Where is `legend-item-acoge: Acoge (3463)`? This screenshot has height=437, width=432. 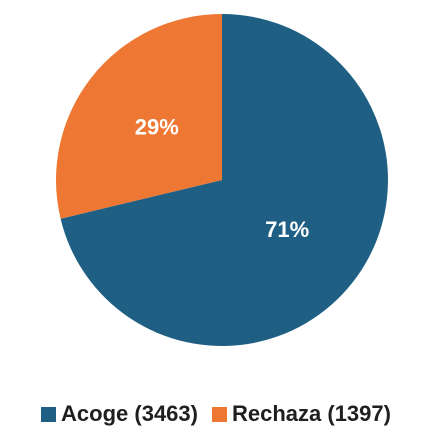
legend-item-acoge: Acoge (3463) is located at coordinates (119, 414).